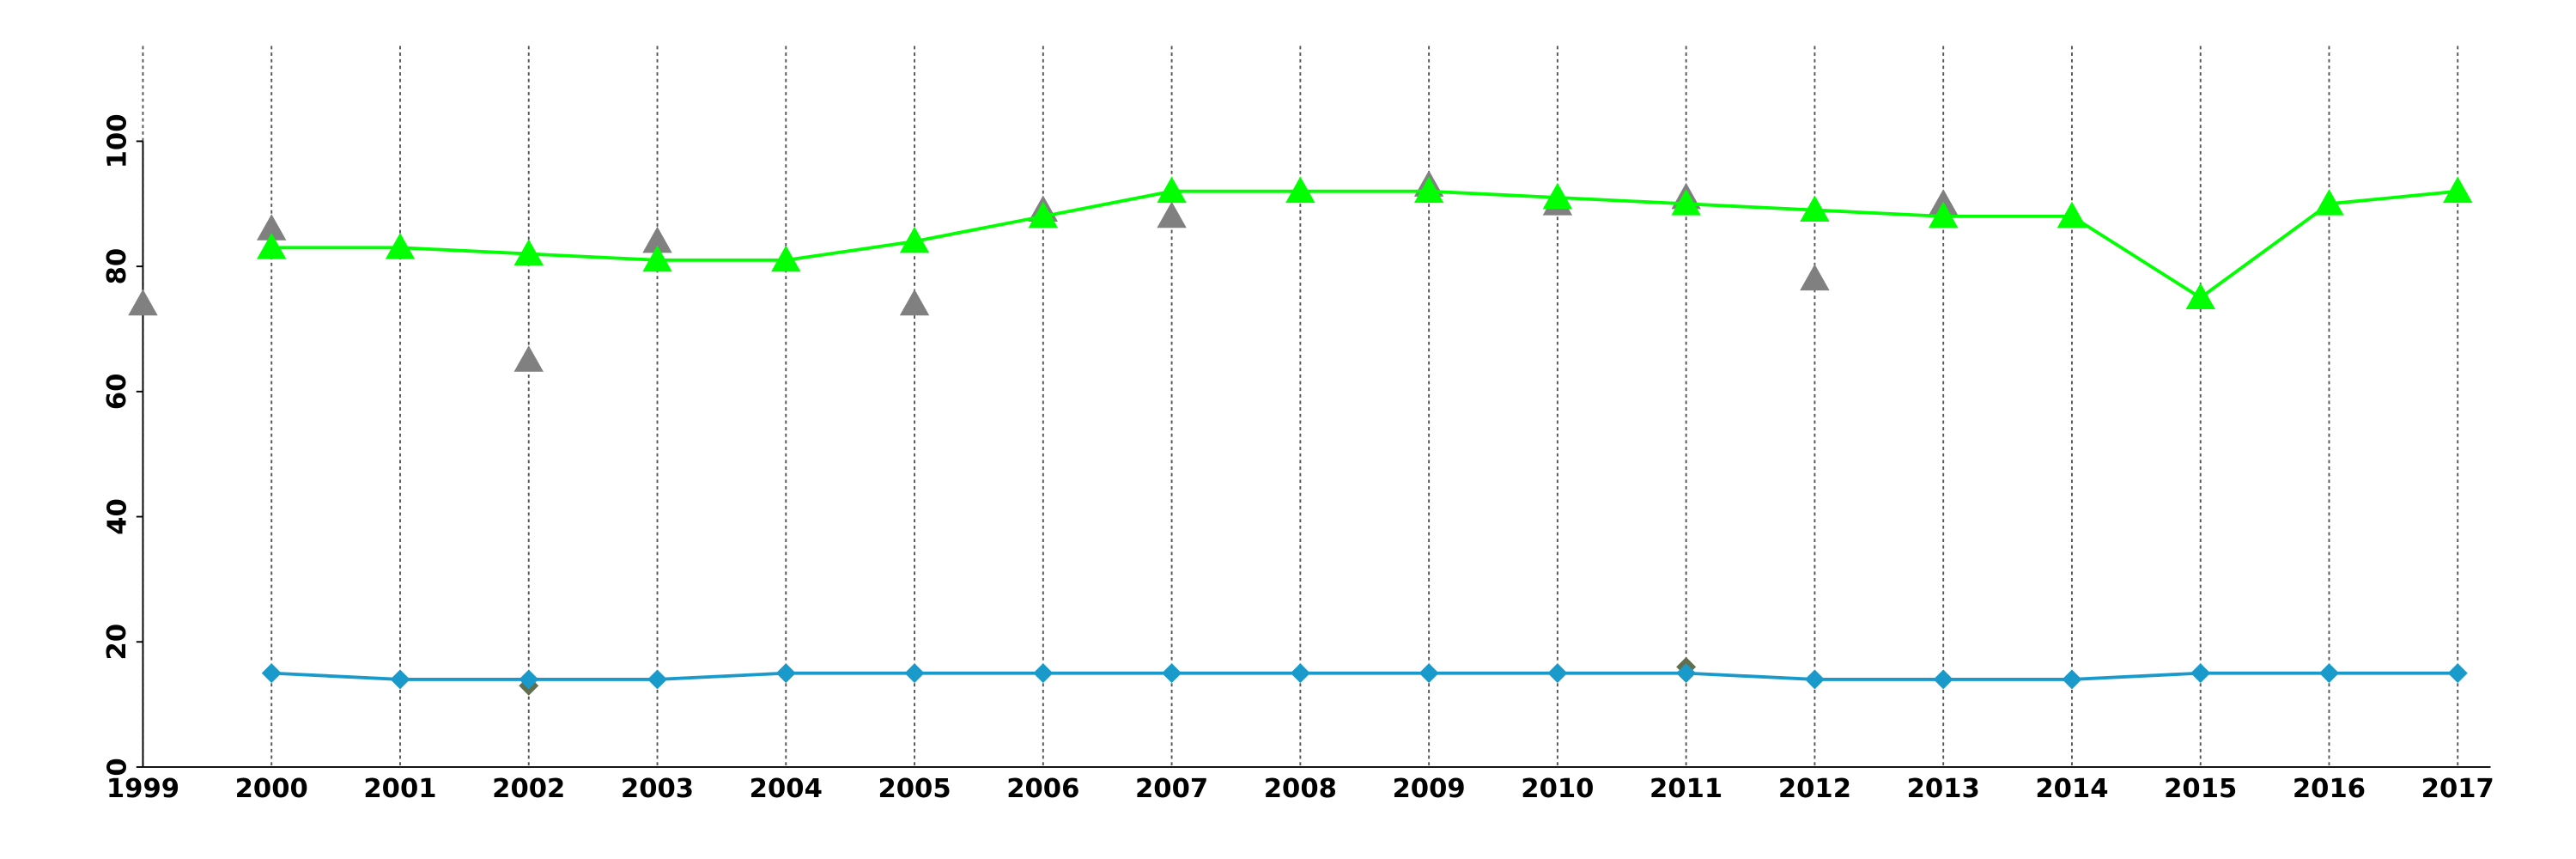  What do you see at coordinates (271, 789) in the screenshot?
I see `x-tick-label: 2000` at bounding box center [271, 789].